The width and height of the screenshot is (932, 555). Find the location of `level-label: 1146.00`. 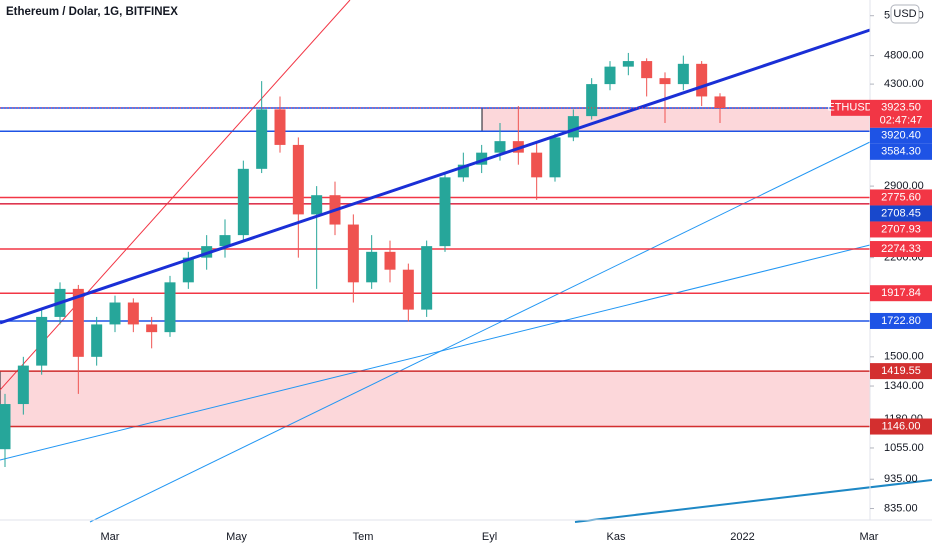

level-label: 1146.00 is located at coordinates (901, 426).